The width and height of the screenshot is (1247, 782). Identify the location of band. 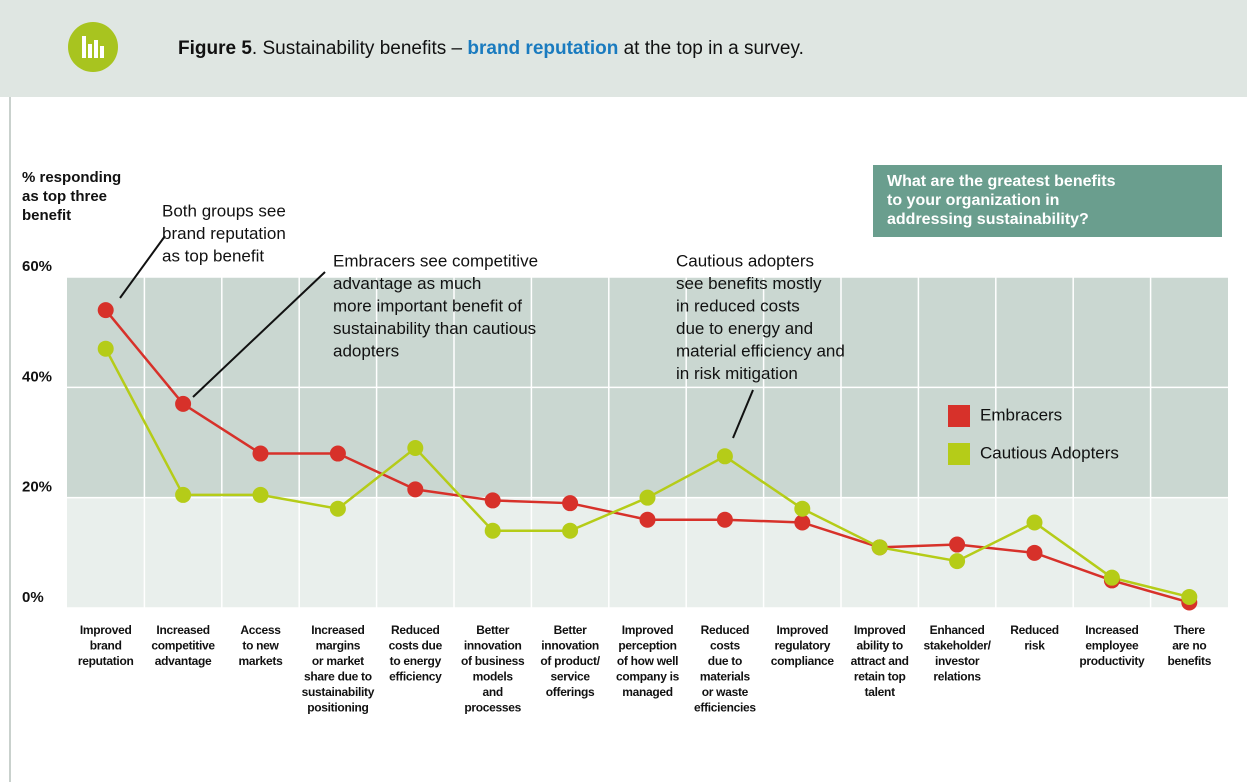
(647, 332).